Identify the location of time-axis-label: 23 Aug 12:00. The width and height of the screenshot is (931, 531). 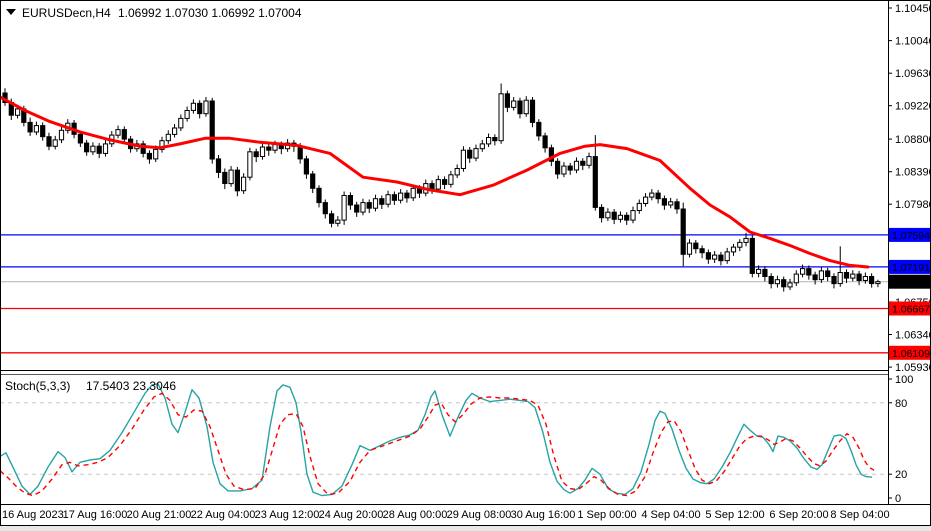
(287, 515).